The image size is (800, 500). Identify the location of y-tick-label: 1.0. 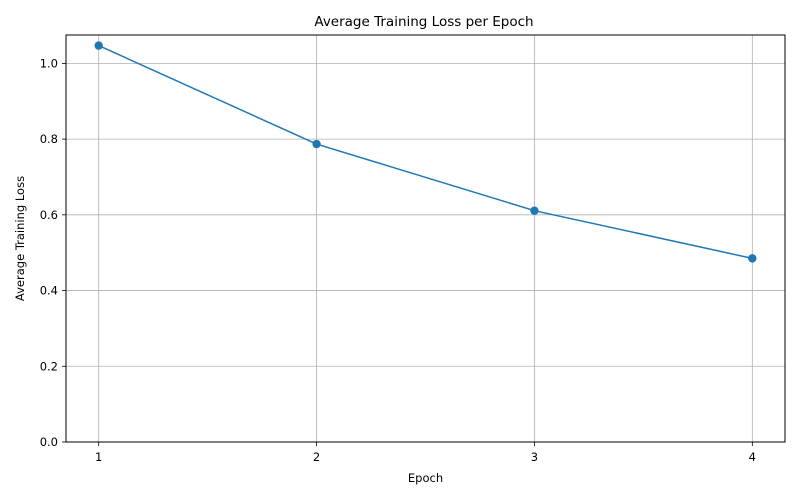
(49, 63).